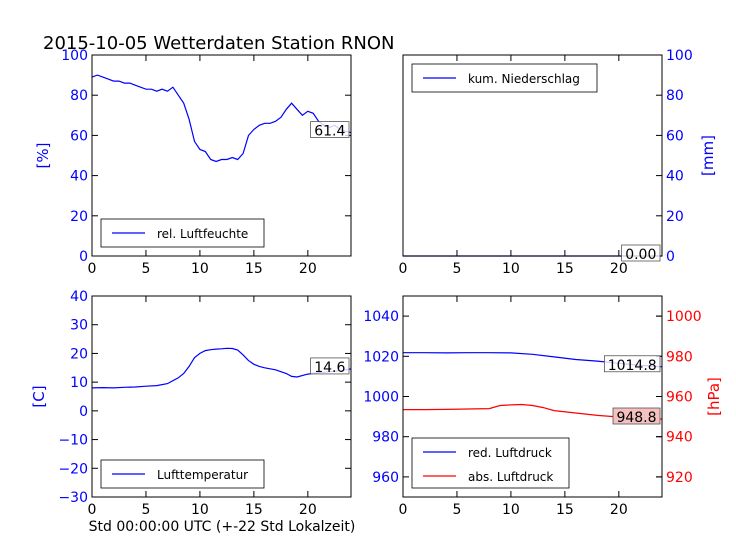 The height and width of the screenshot is (556, 736). What do you see at coordinates (83, 257) in the screenshot?
I see `humidity-ytick-label: 0` at bounding box center [83, 257].